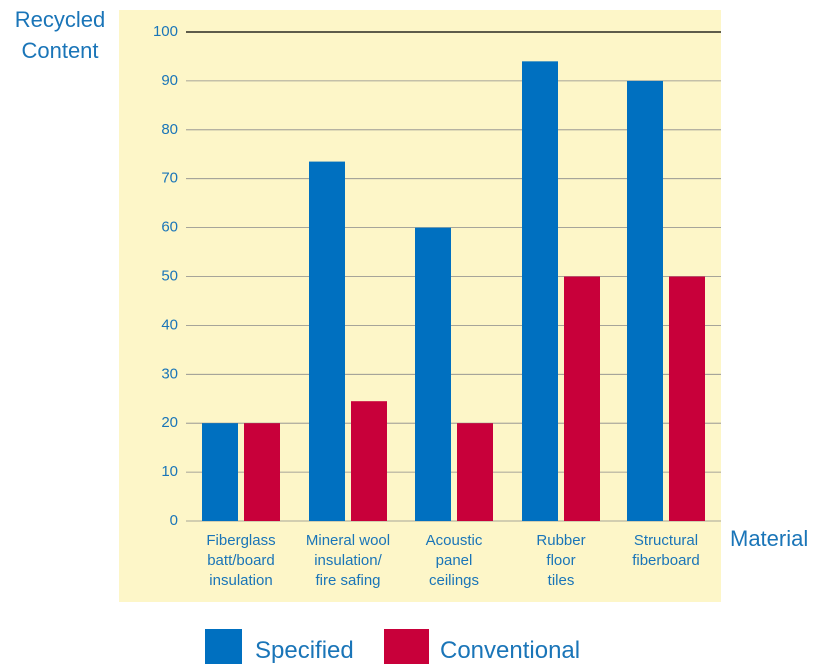  What do you see at coordinates (510, 650) in the screenshot?
I see `legend-label-conventional: Conventional` at bounding box center [510, 650].